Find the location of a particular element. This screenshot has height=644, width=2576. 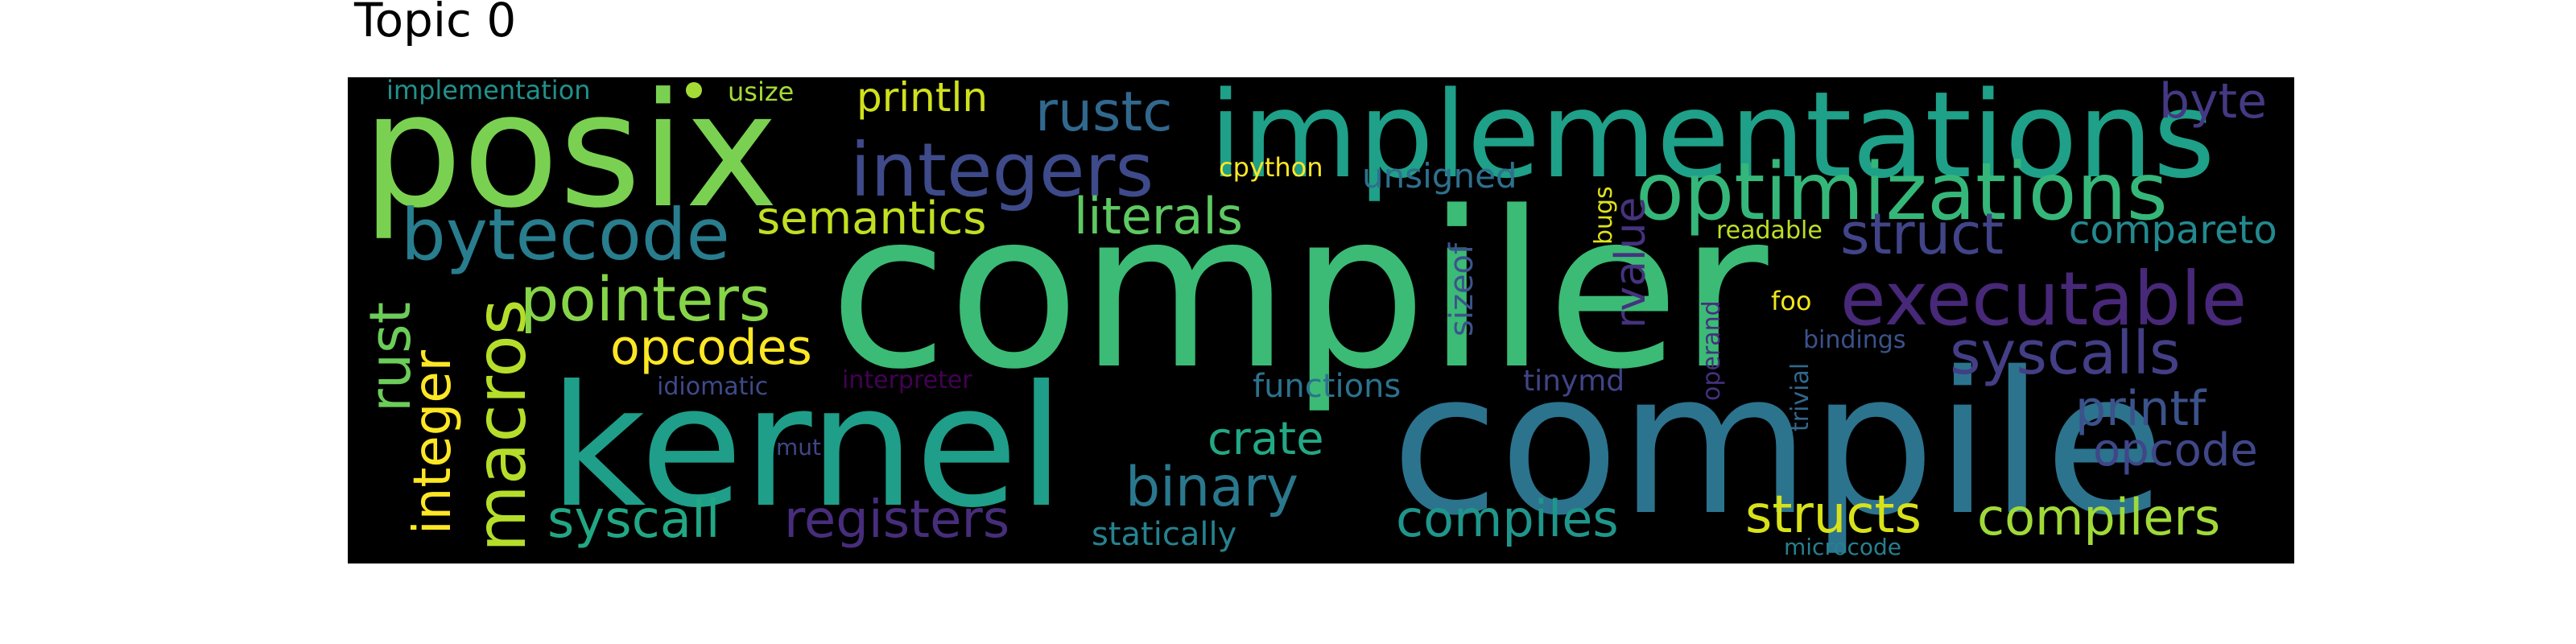

word-implementations: implementations is located at coordinates (1712, 140).